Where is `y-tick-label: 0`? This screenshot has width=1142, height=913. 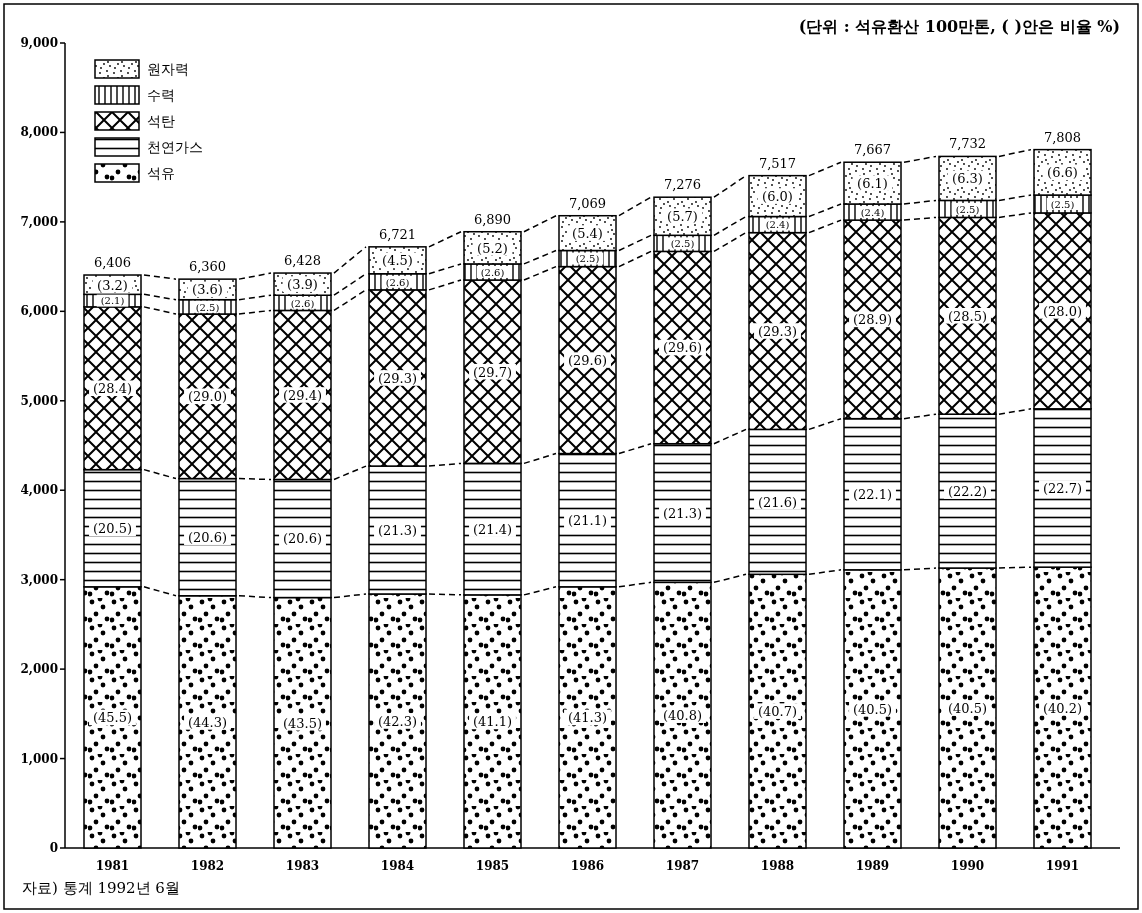
y-tick-label: 0 is located at coordinates (53, 848).